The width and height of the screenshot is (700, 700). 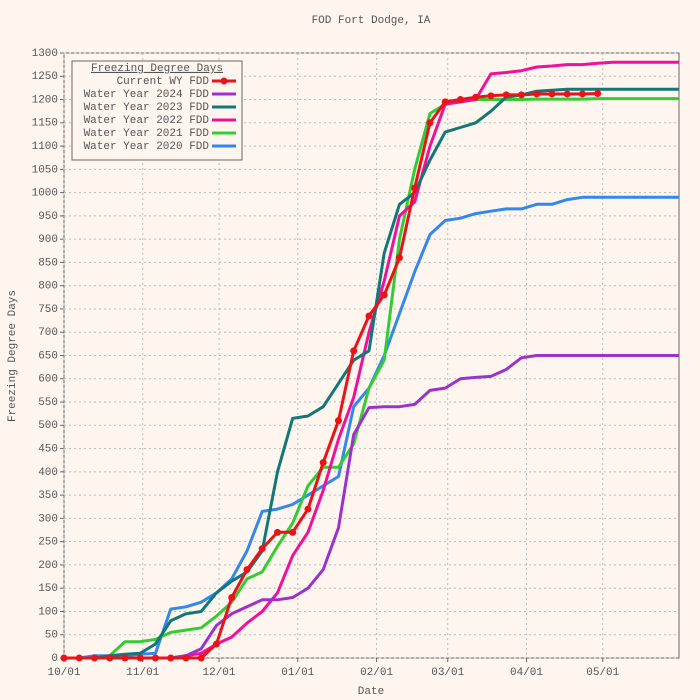 I want to click on legend-label: Water Year 2024 FDD, so click(x=147, y=95).